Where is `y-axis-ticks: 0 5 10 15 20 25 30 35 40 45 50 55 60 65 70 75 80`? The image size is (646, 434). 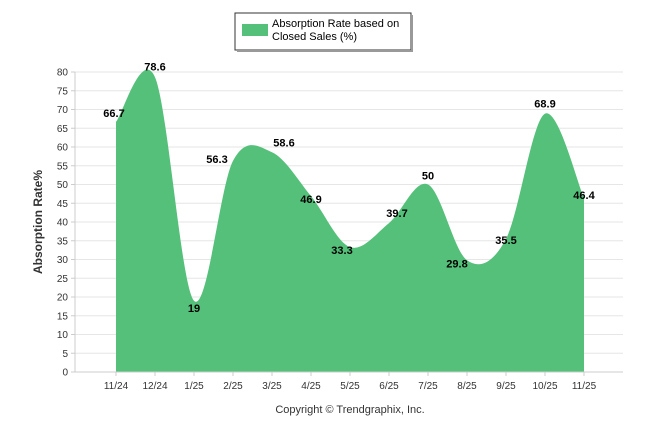 y-axis-ticks: 0 5 10 15 20 25 30 35 40 45 50 55 60 65 70 75 80 is located at coordinates (66, 223).